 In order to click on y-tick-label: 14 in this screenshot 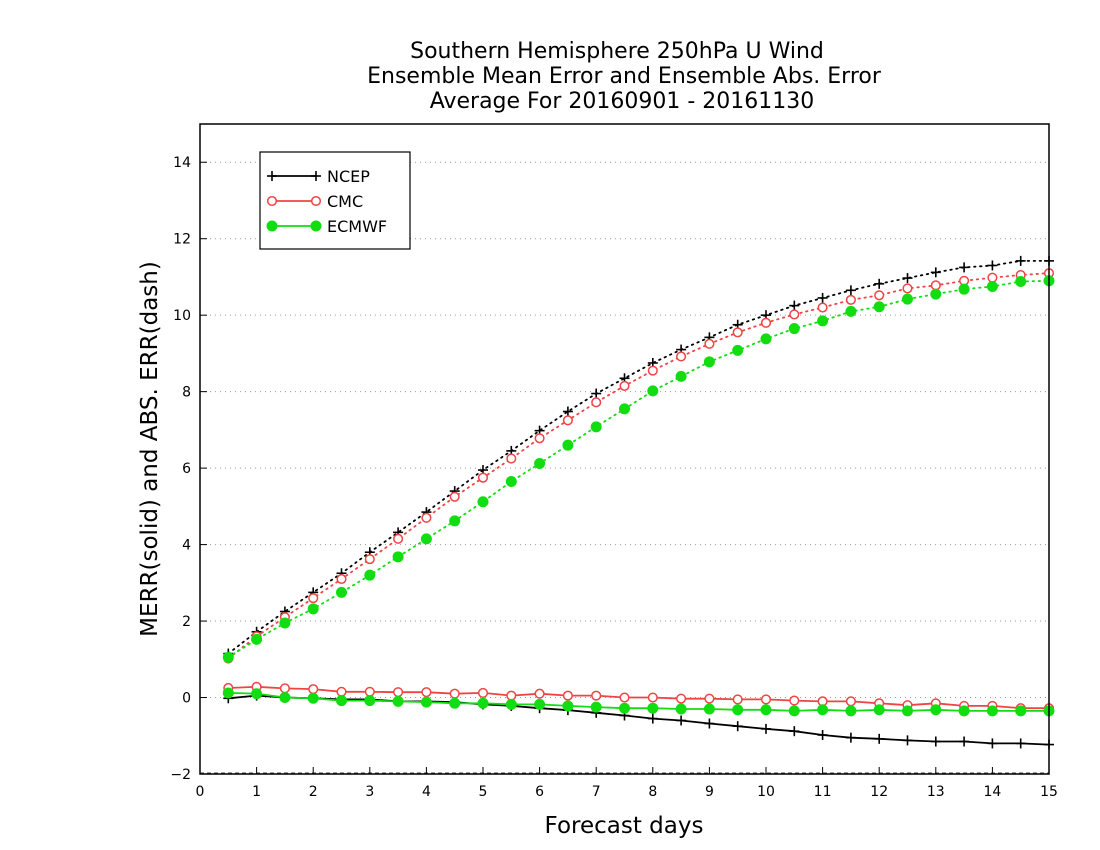, I will do `click(182, 163)`.